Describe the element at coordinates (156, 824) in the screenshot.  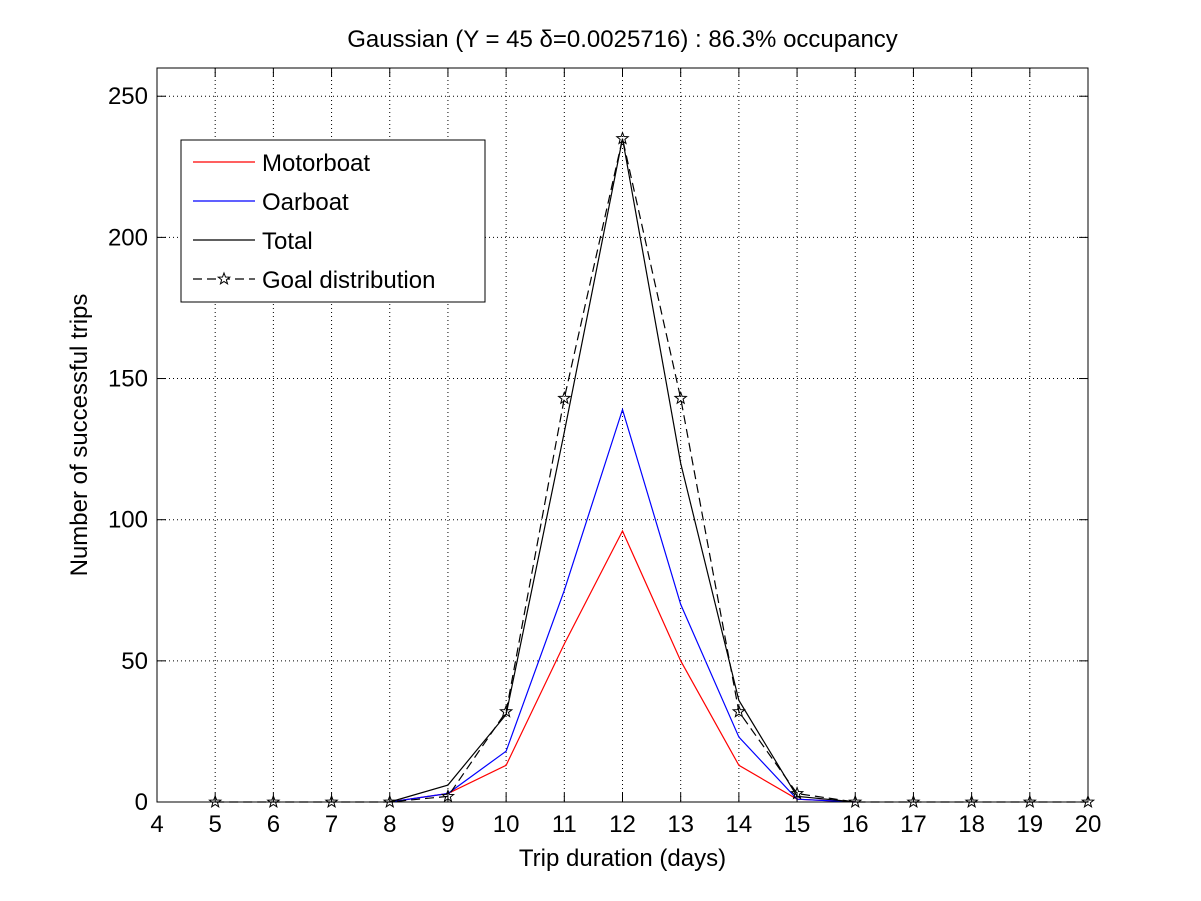
I see `x-tick-label: 4` at that location.